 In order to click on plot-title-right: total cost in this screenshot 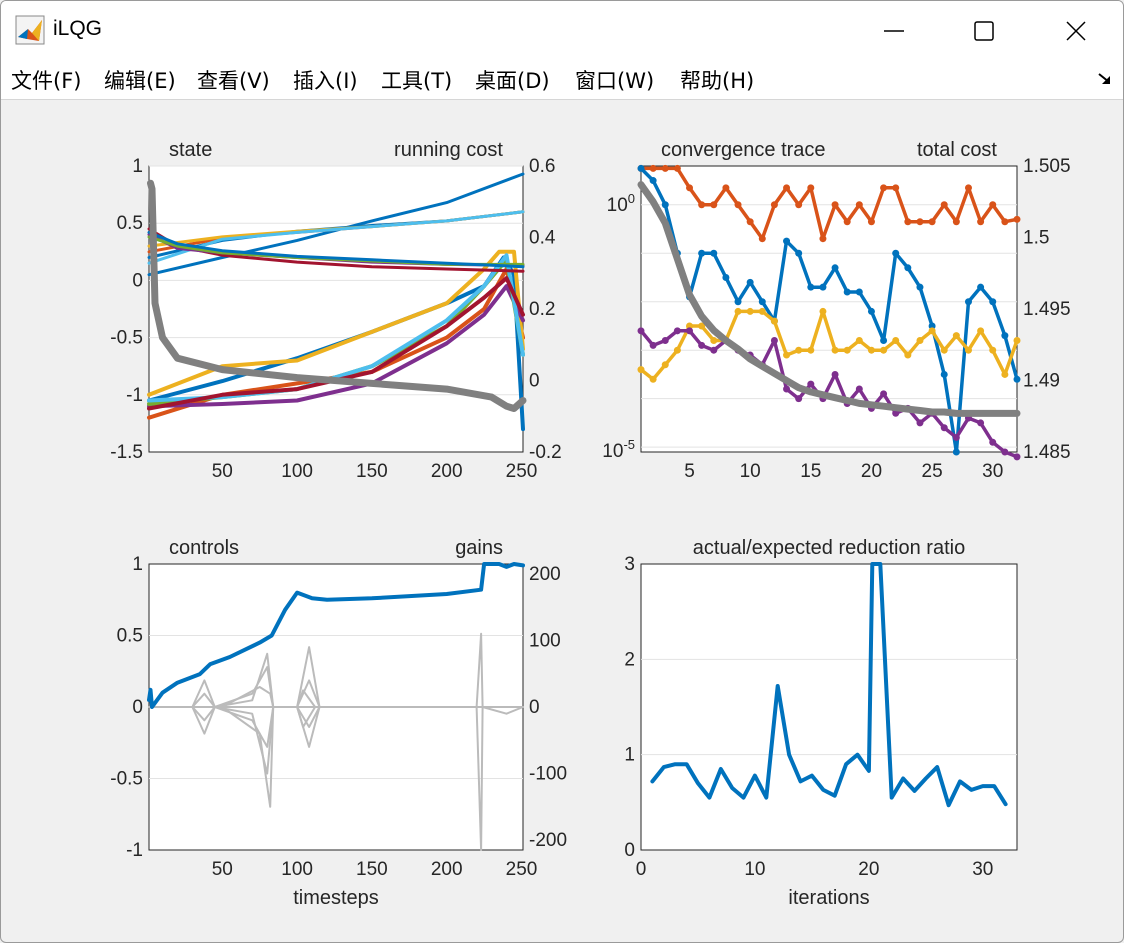, I will do `click(957, 150)`.